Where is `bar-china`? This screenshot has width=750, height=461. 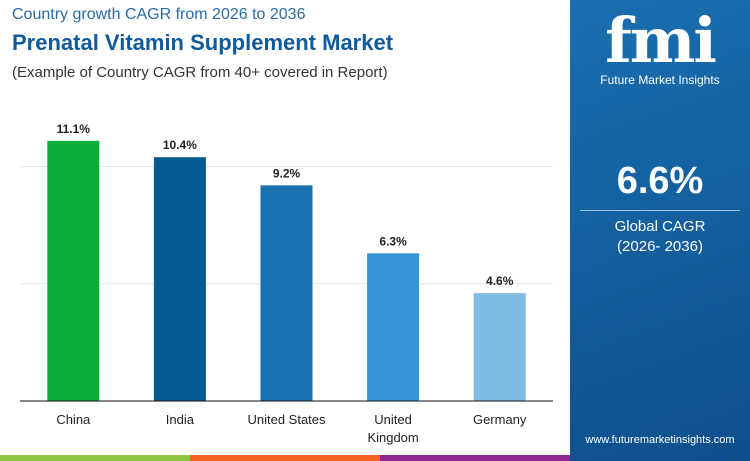 bar-china is located at coordinates (73, 271).